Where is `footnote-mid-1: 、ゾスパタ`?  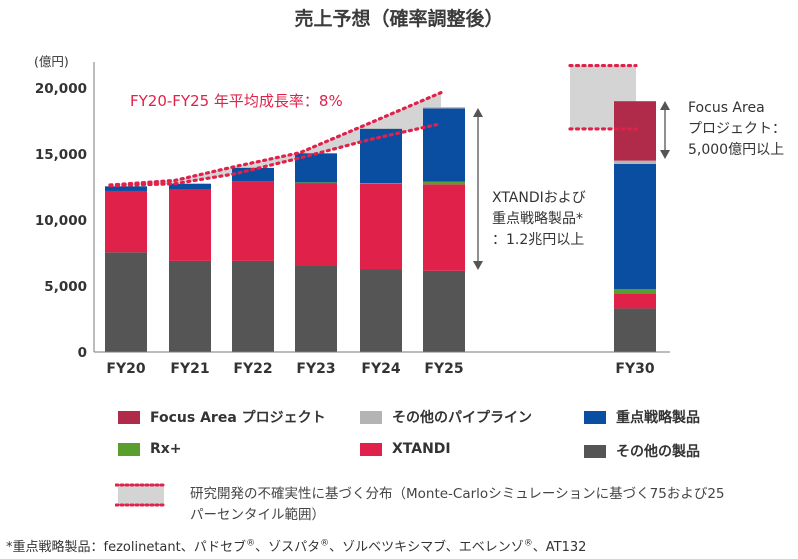 footnote-mid-1: 、ゾスパタ is located at coordinates (288, 547).